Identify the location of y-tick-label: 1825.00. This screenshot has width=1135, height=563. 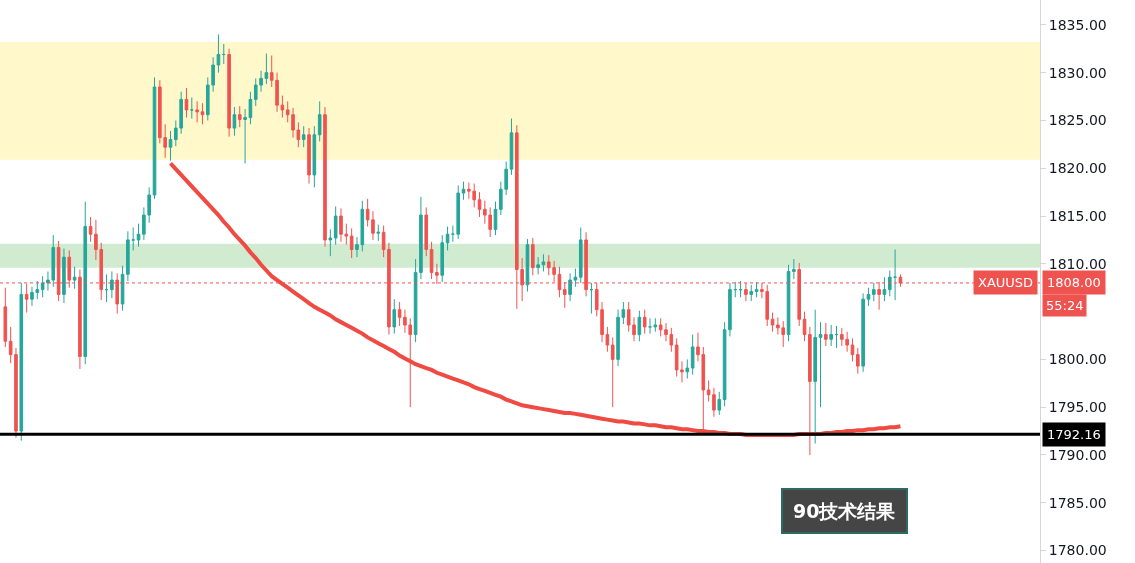
(1077, 120).